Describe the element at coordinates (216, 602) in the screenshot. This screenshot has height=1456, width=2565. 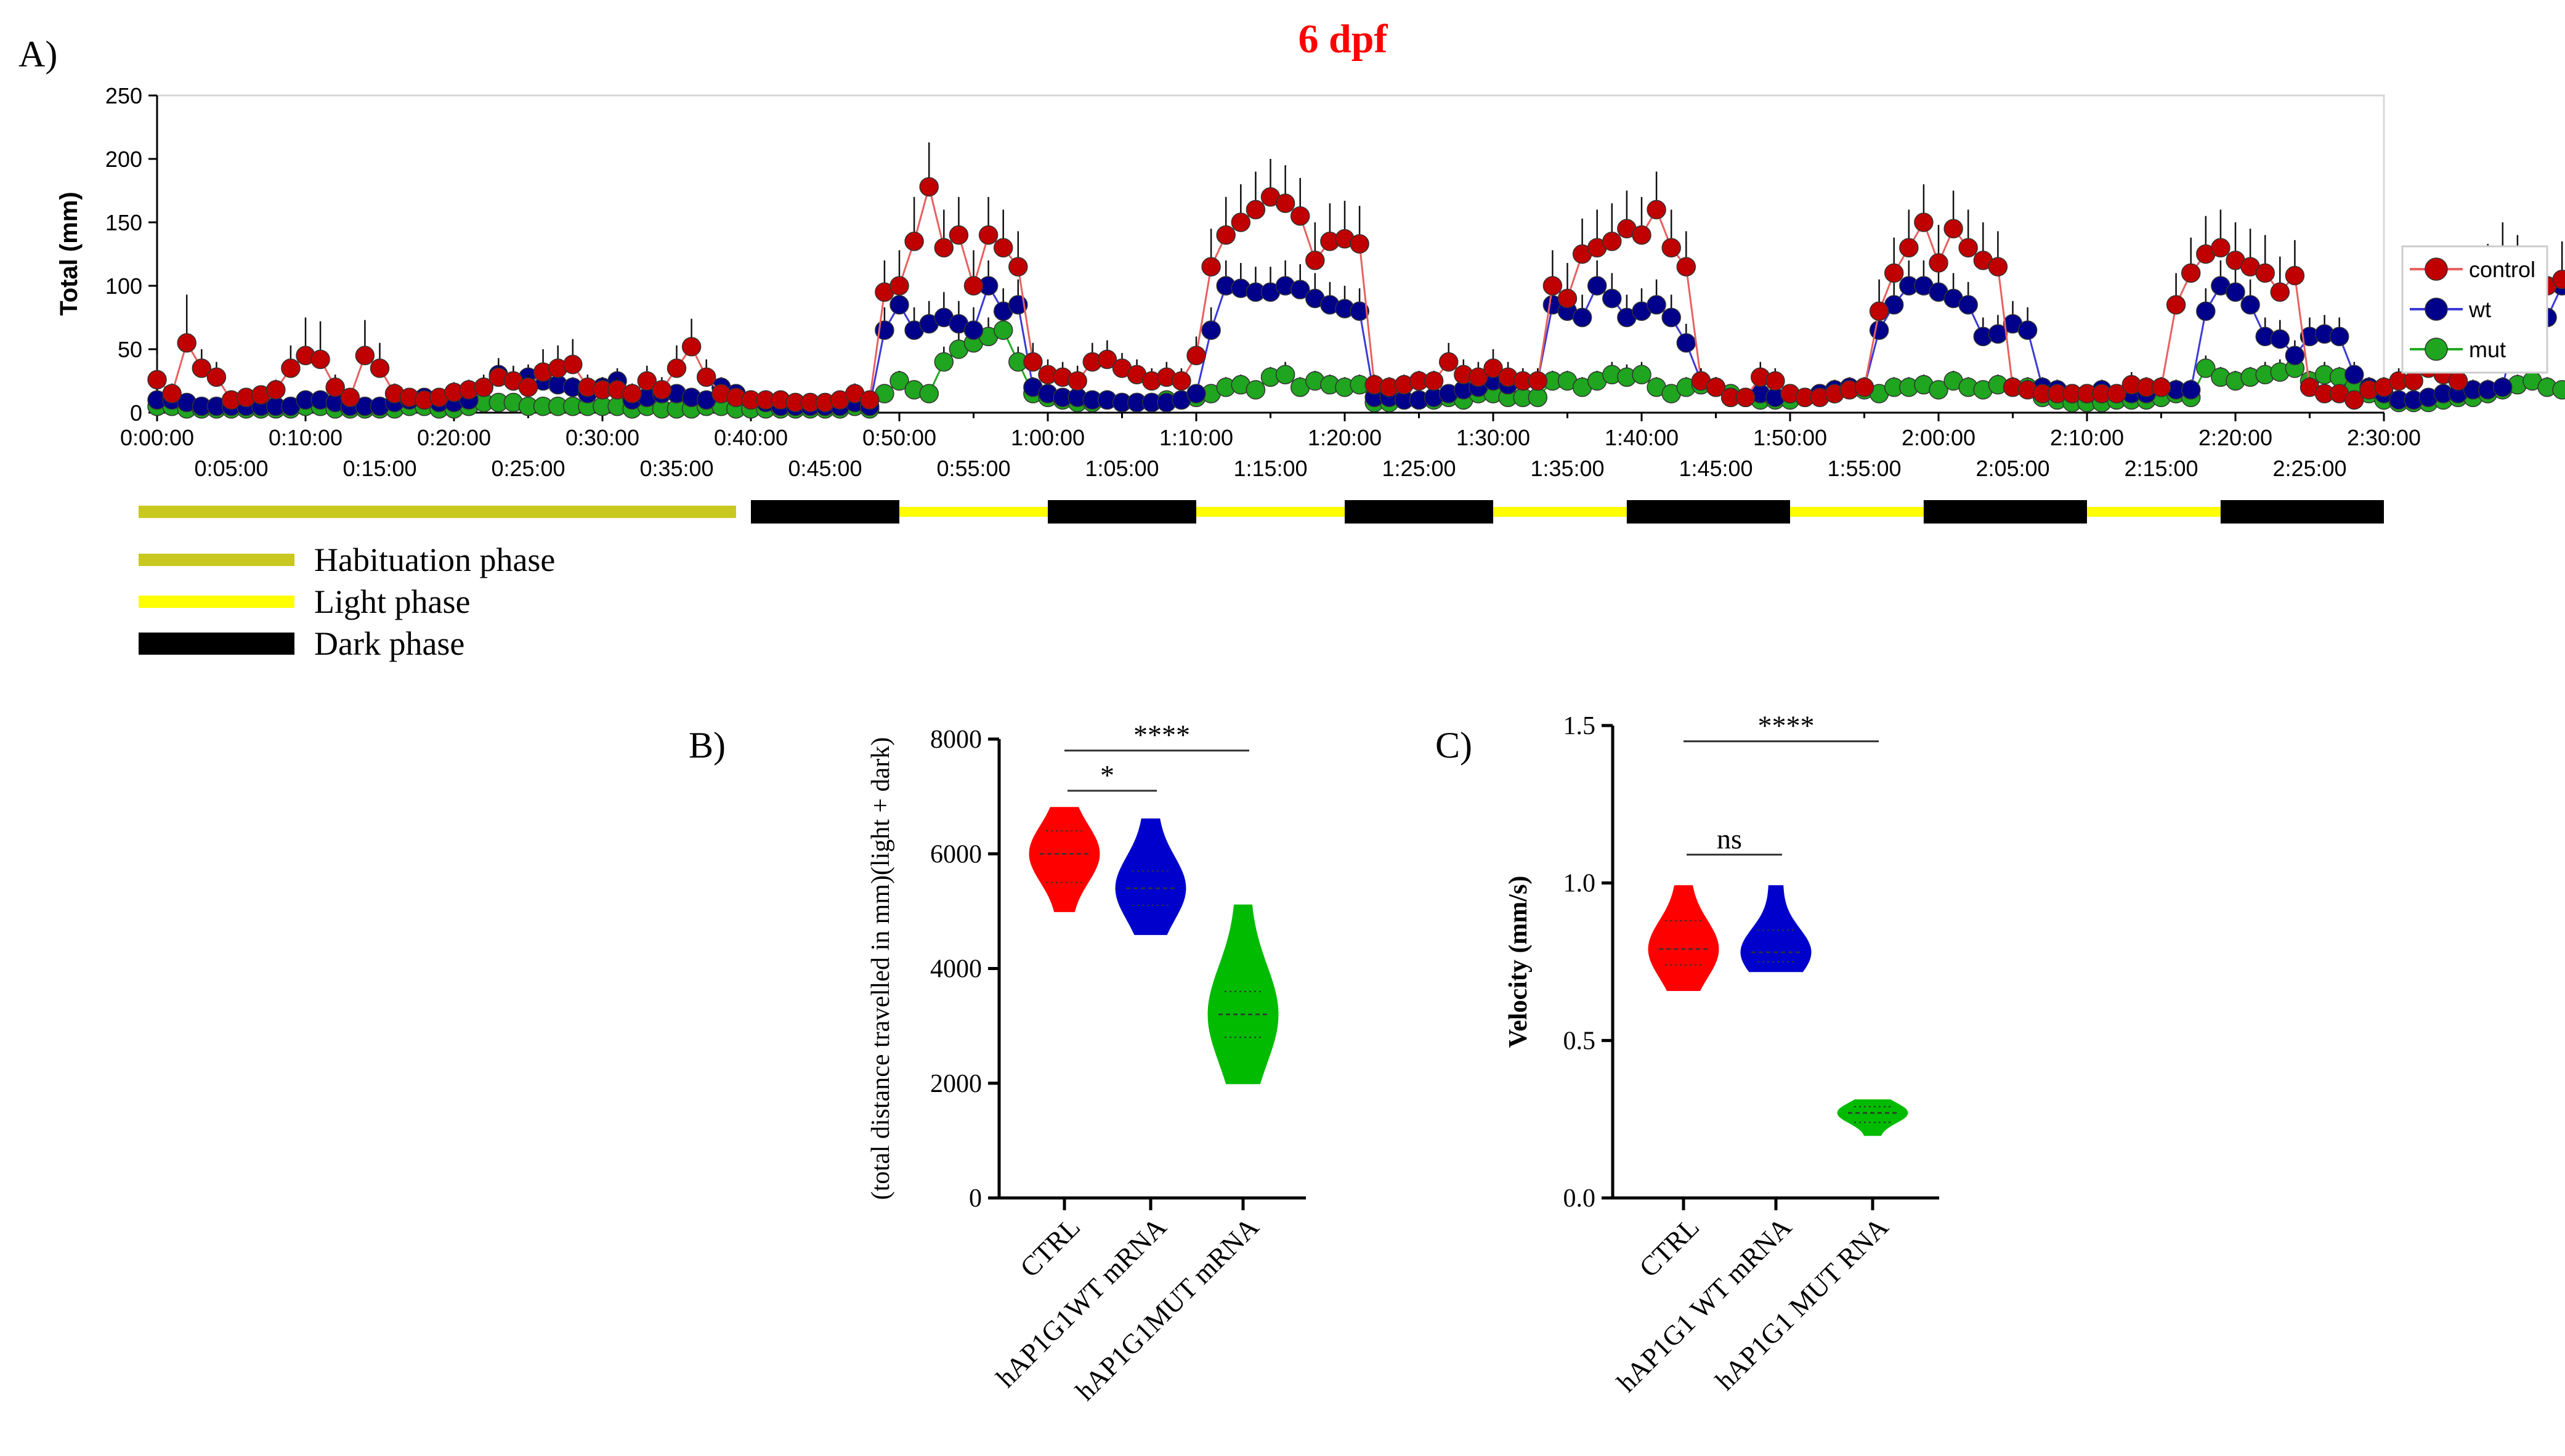
I see `phase-legend-swatch-light` at that location.